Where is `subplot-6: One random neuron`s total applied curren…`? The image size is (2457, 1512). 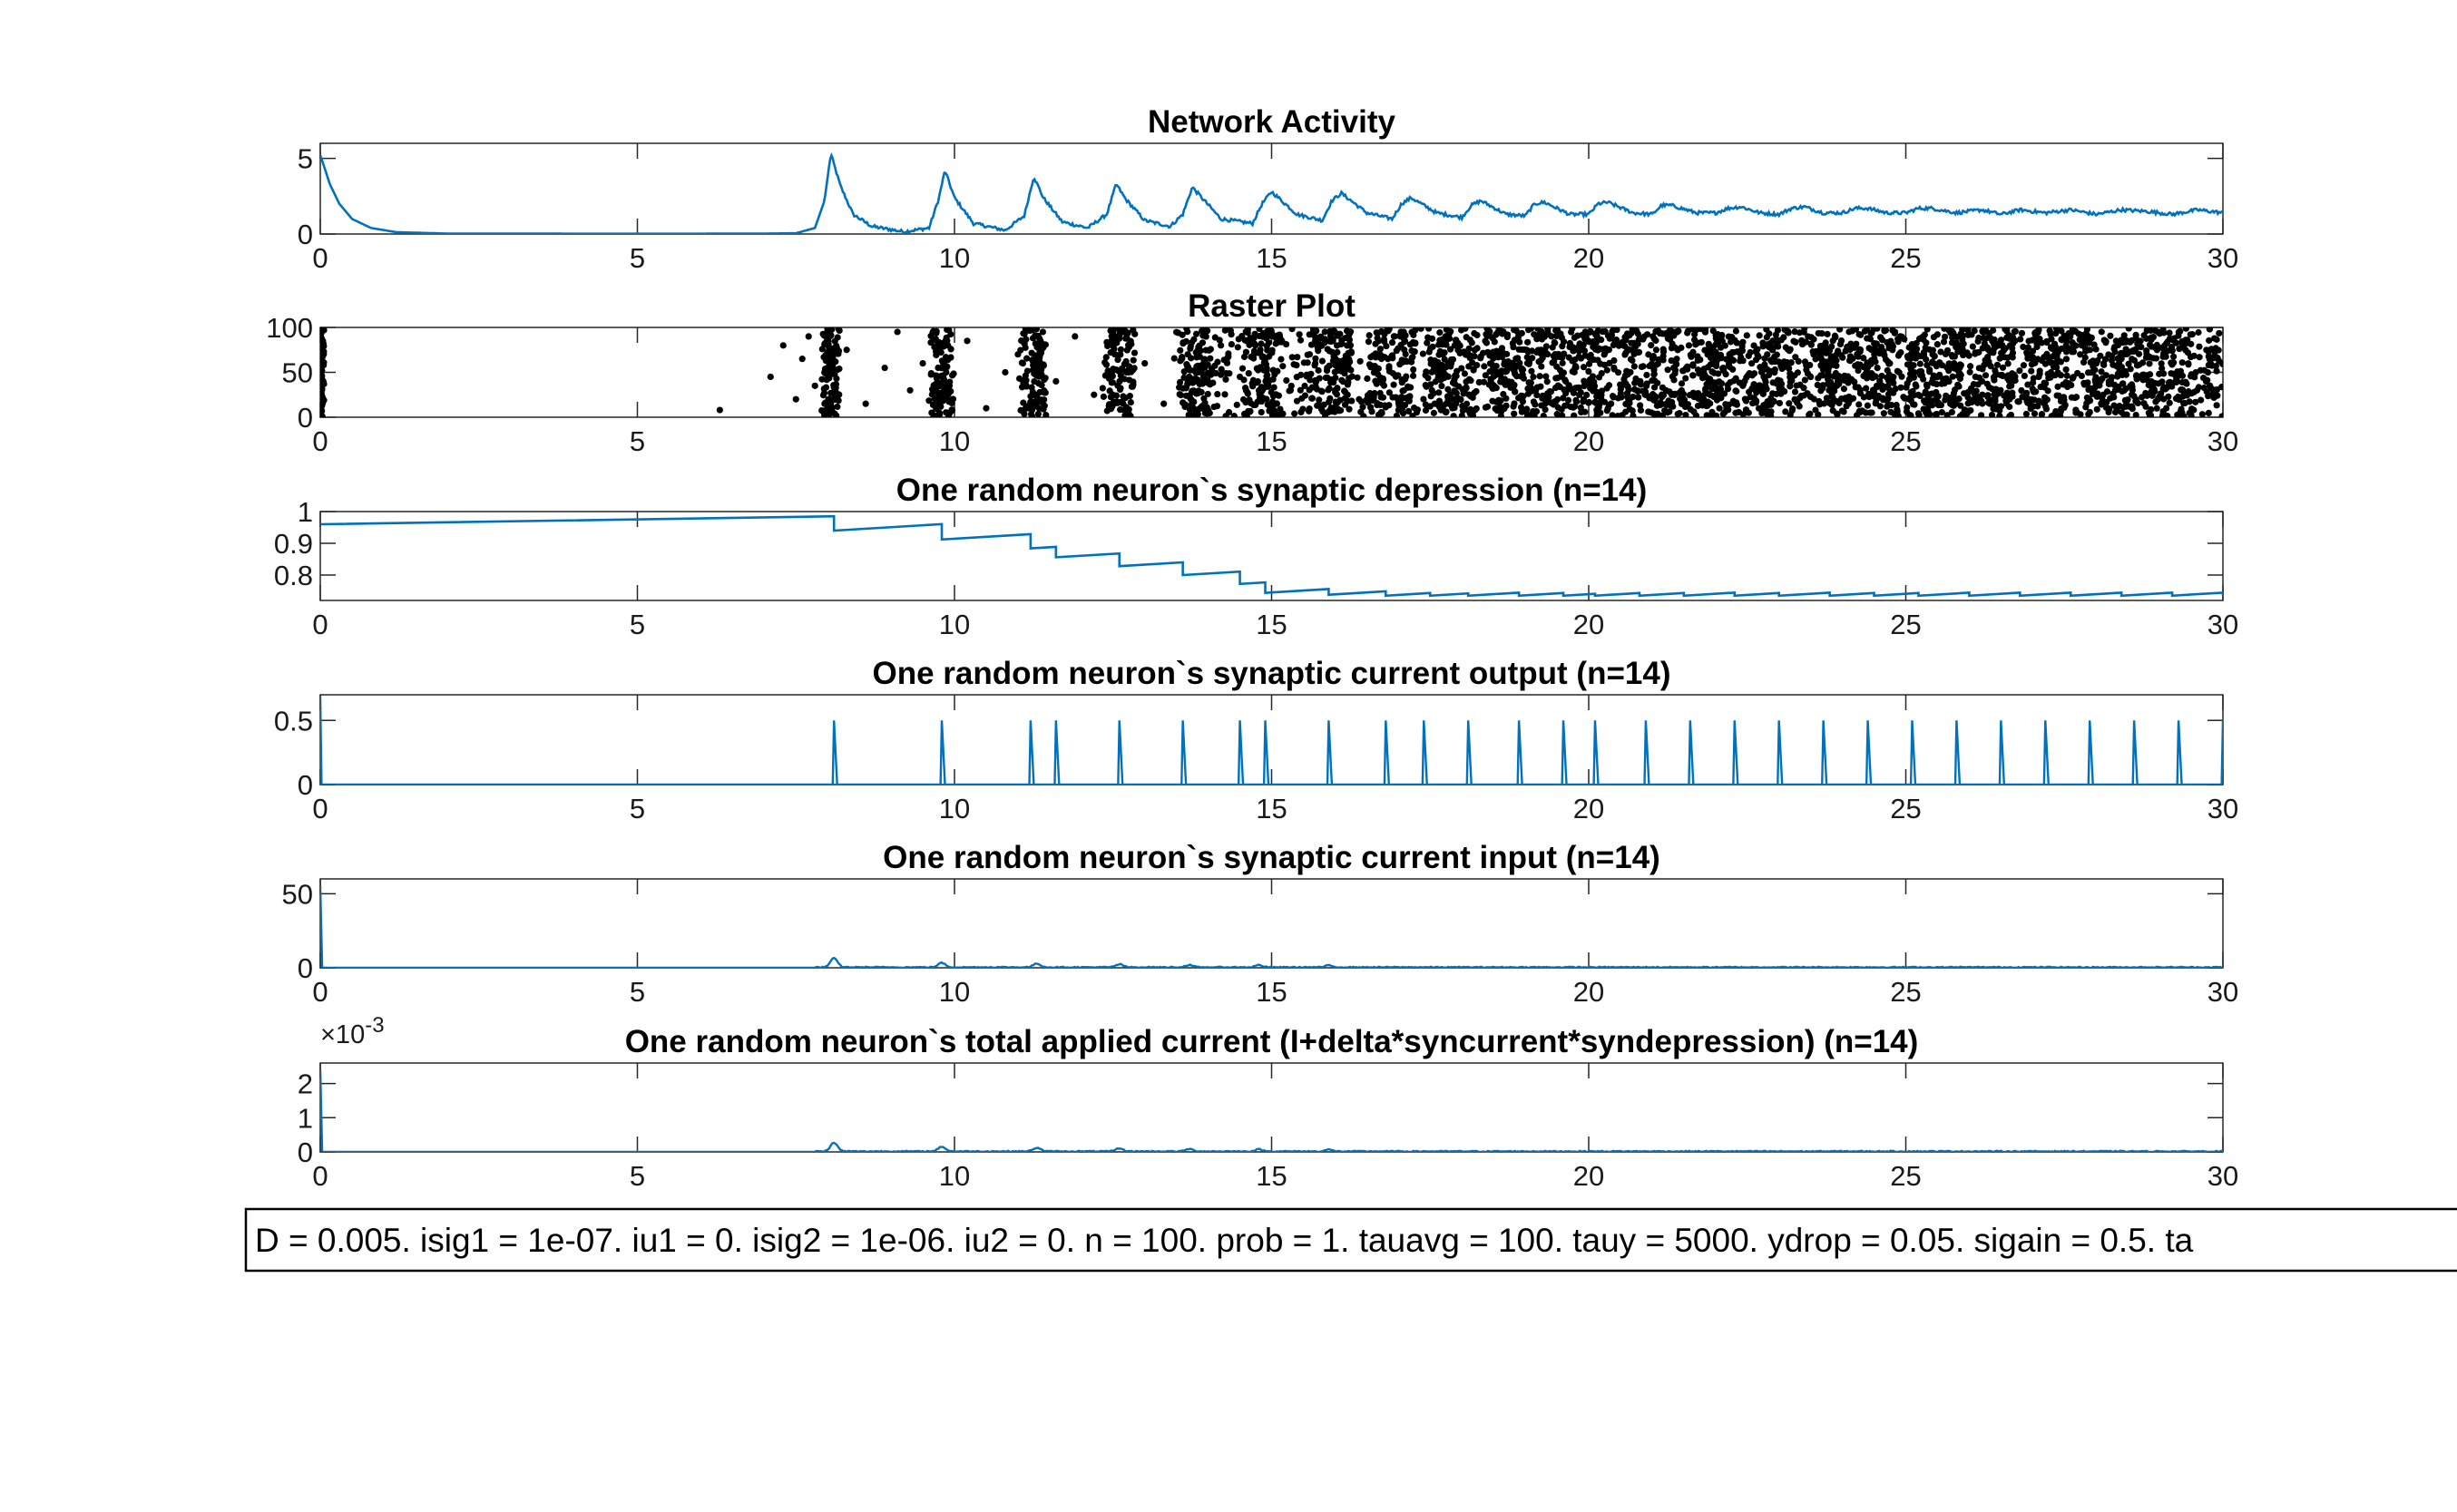 subplot-6: One random neuron`s total applied curren… is located at coordinates (1268, 1102).